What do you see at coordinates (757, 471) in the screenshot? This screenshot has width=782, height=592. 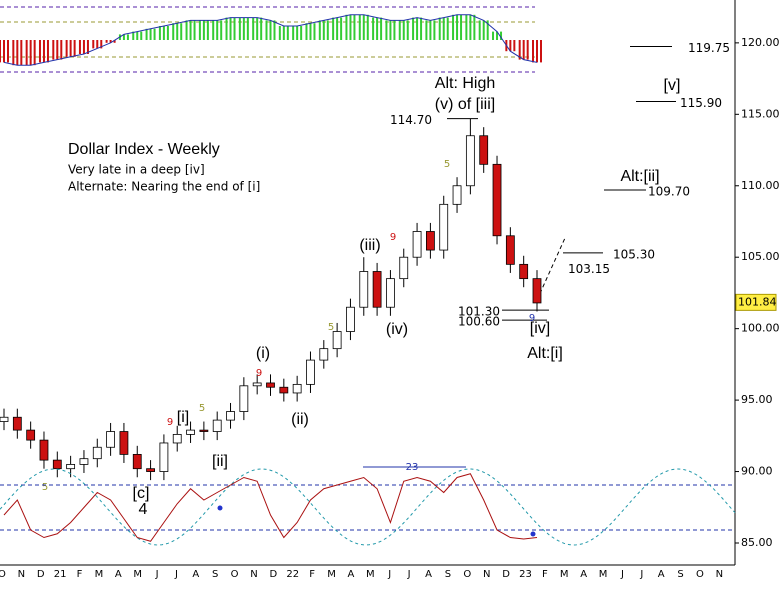 I see `y-tick-label: 90.00` at bounding box center [757, 471].